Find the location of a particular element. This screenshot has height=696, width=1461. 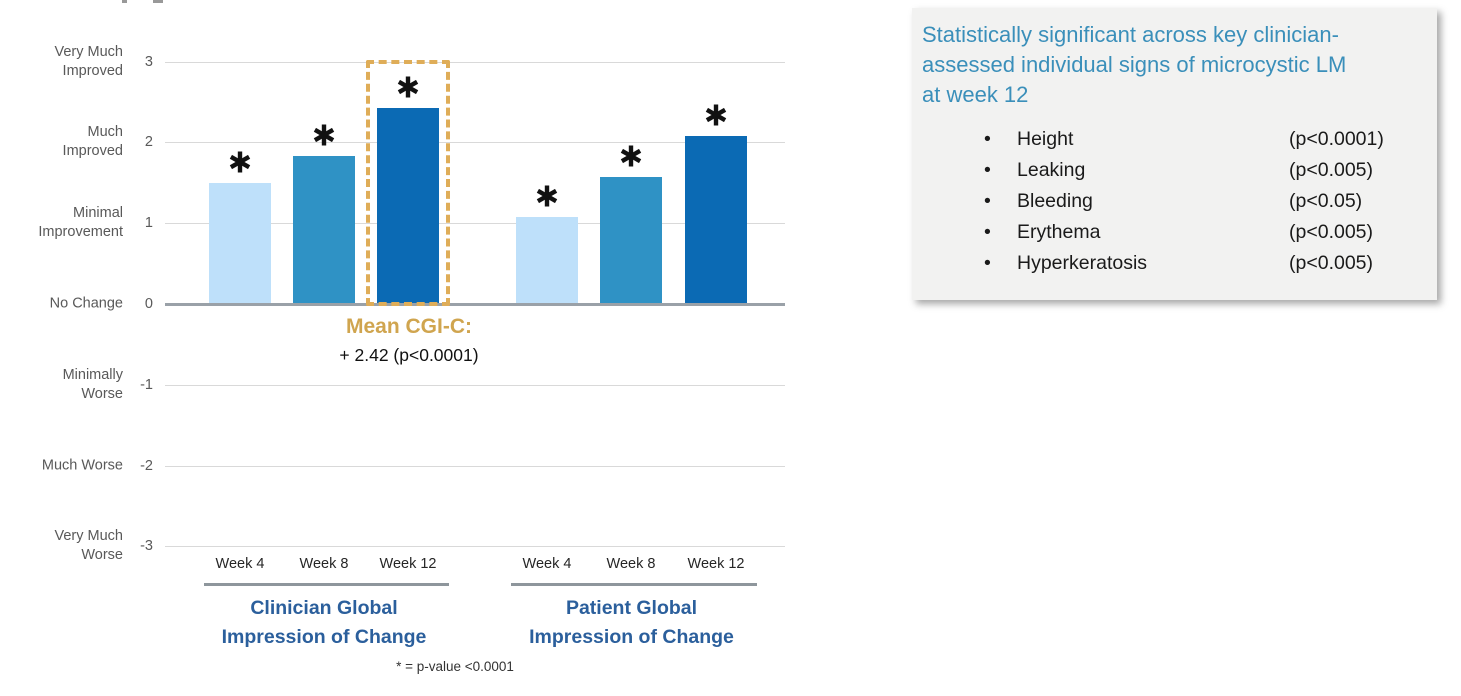

sign-label: Leaking is located at coordinates (1051, 170).